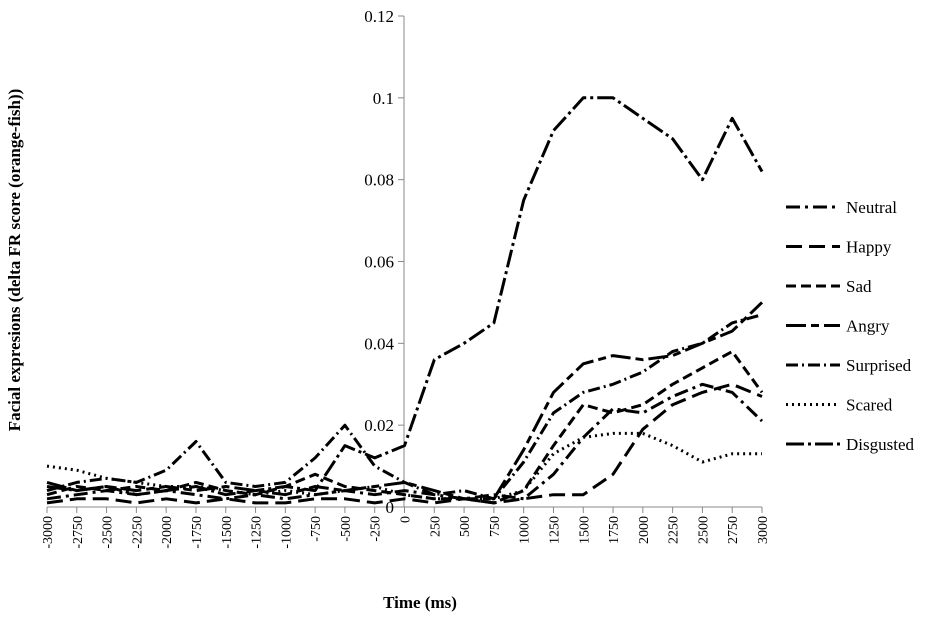 This screenshot has width=945, height=624. What do you see at coordinates (644, 530) in the screenshot?
I see `x-tick-label: 2000` at bounding box center [644, 530].